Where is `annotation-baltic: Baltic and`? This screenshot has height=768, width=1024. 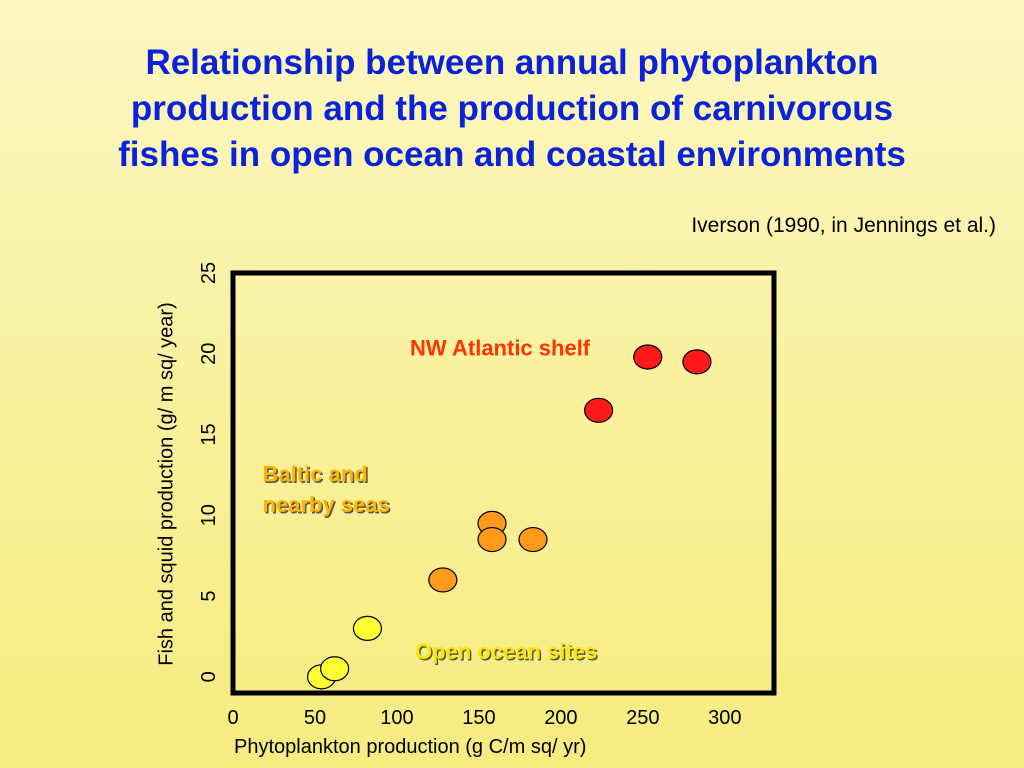 annotation-baltic: Baltic and is located at coordinates (315, 473).